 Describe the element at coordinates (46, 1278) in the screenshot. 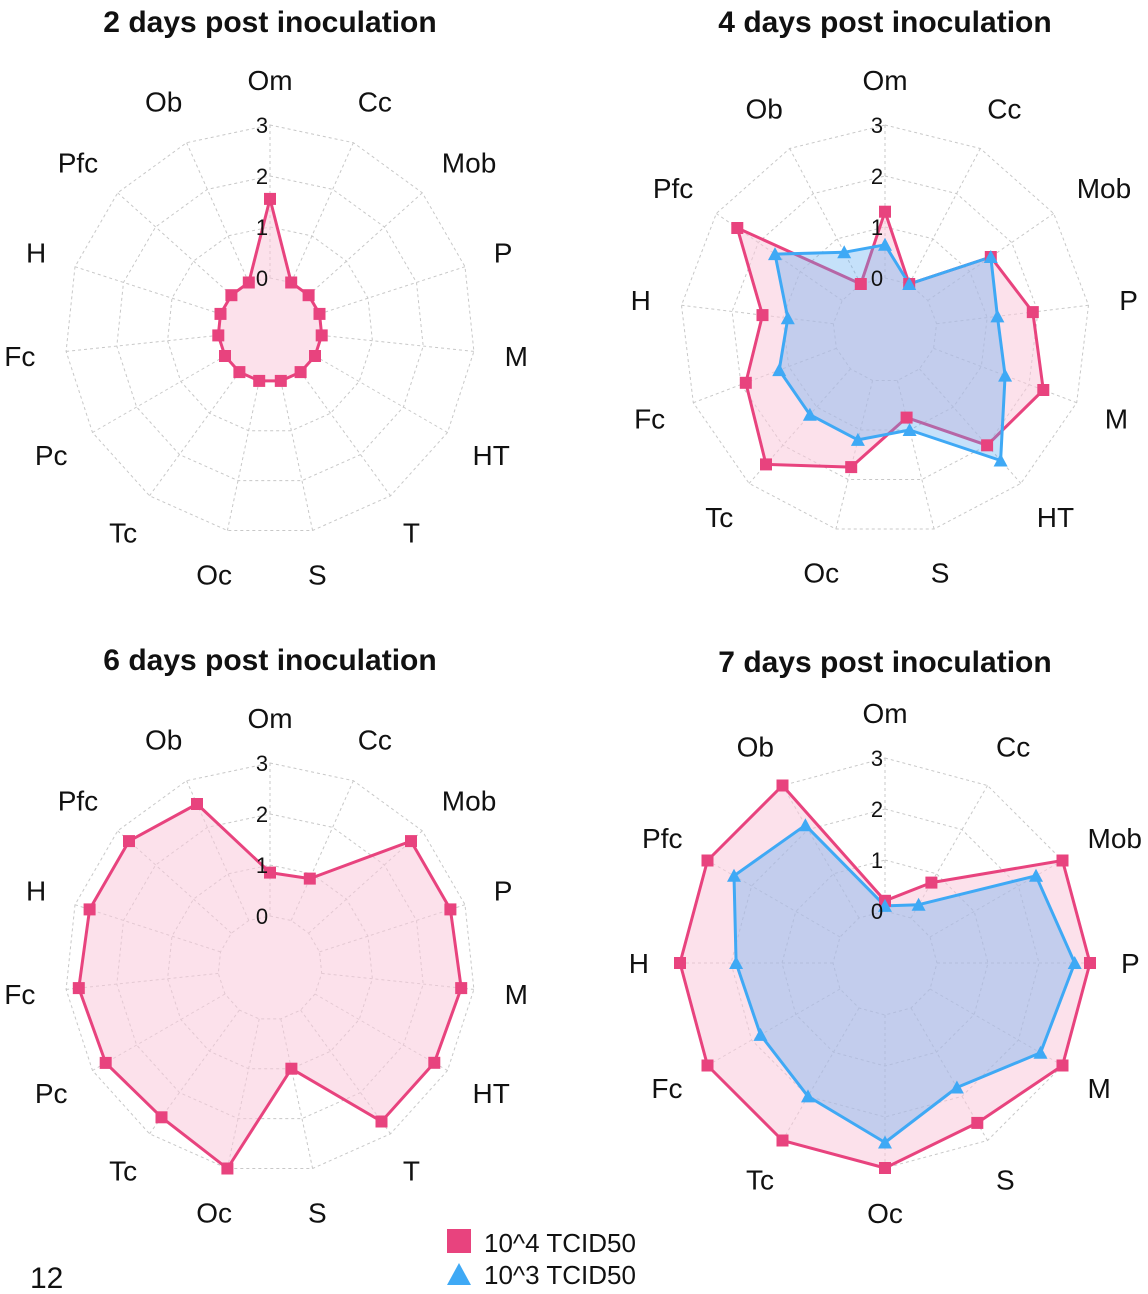

I see `page-number: 12` at that location.